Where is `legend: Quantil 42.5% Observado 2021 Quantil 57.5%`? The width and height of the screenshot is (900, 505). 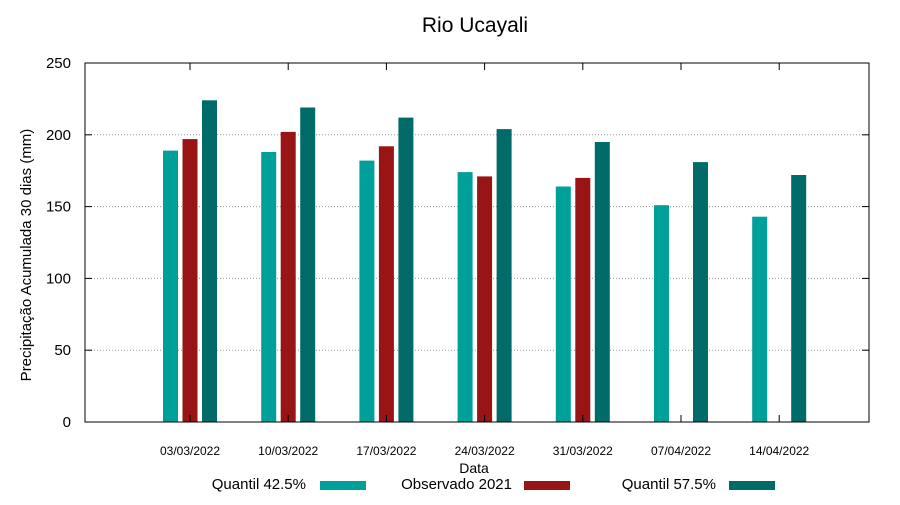
legend: Quantil 42.5% Observado 2021 Quantil 57.5% is located at coordinates (493, 484).